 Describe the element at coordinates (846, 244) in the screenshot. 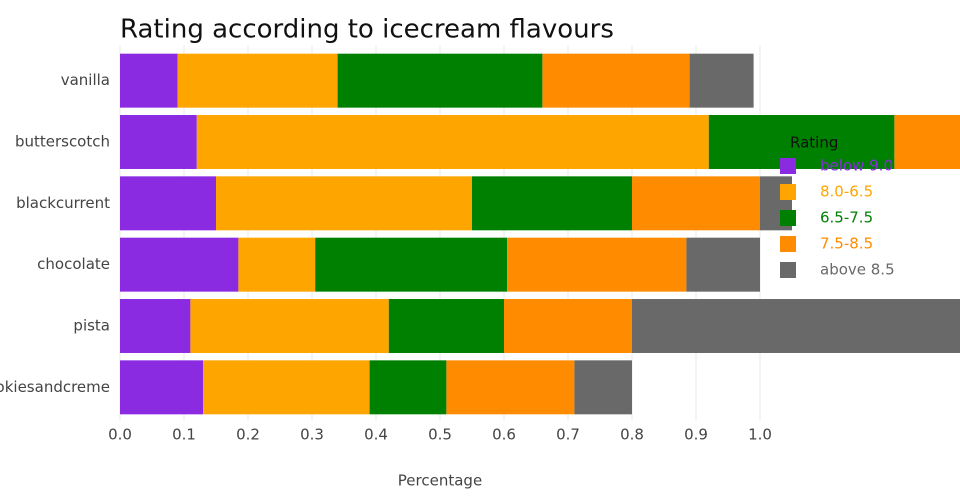

I see `legend-label: 7.5-8.5` at that location.